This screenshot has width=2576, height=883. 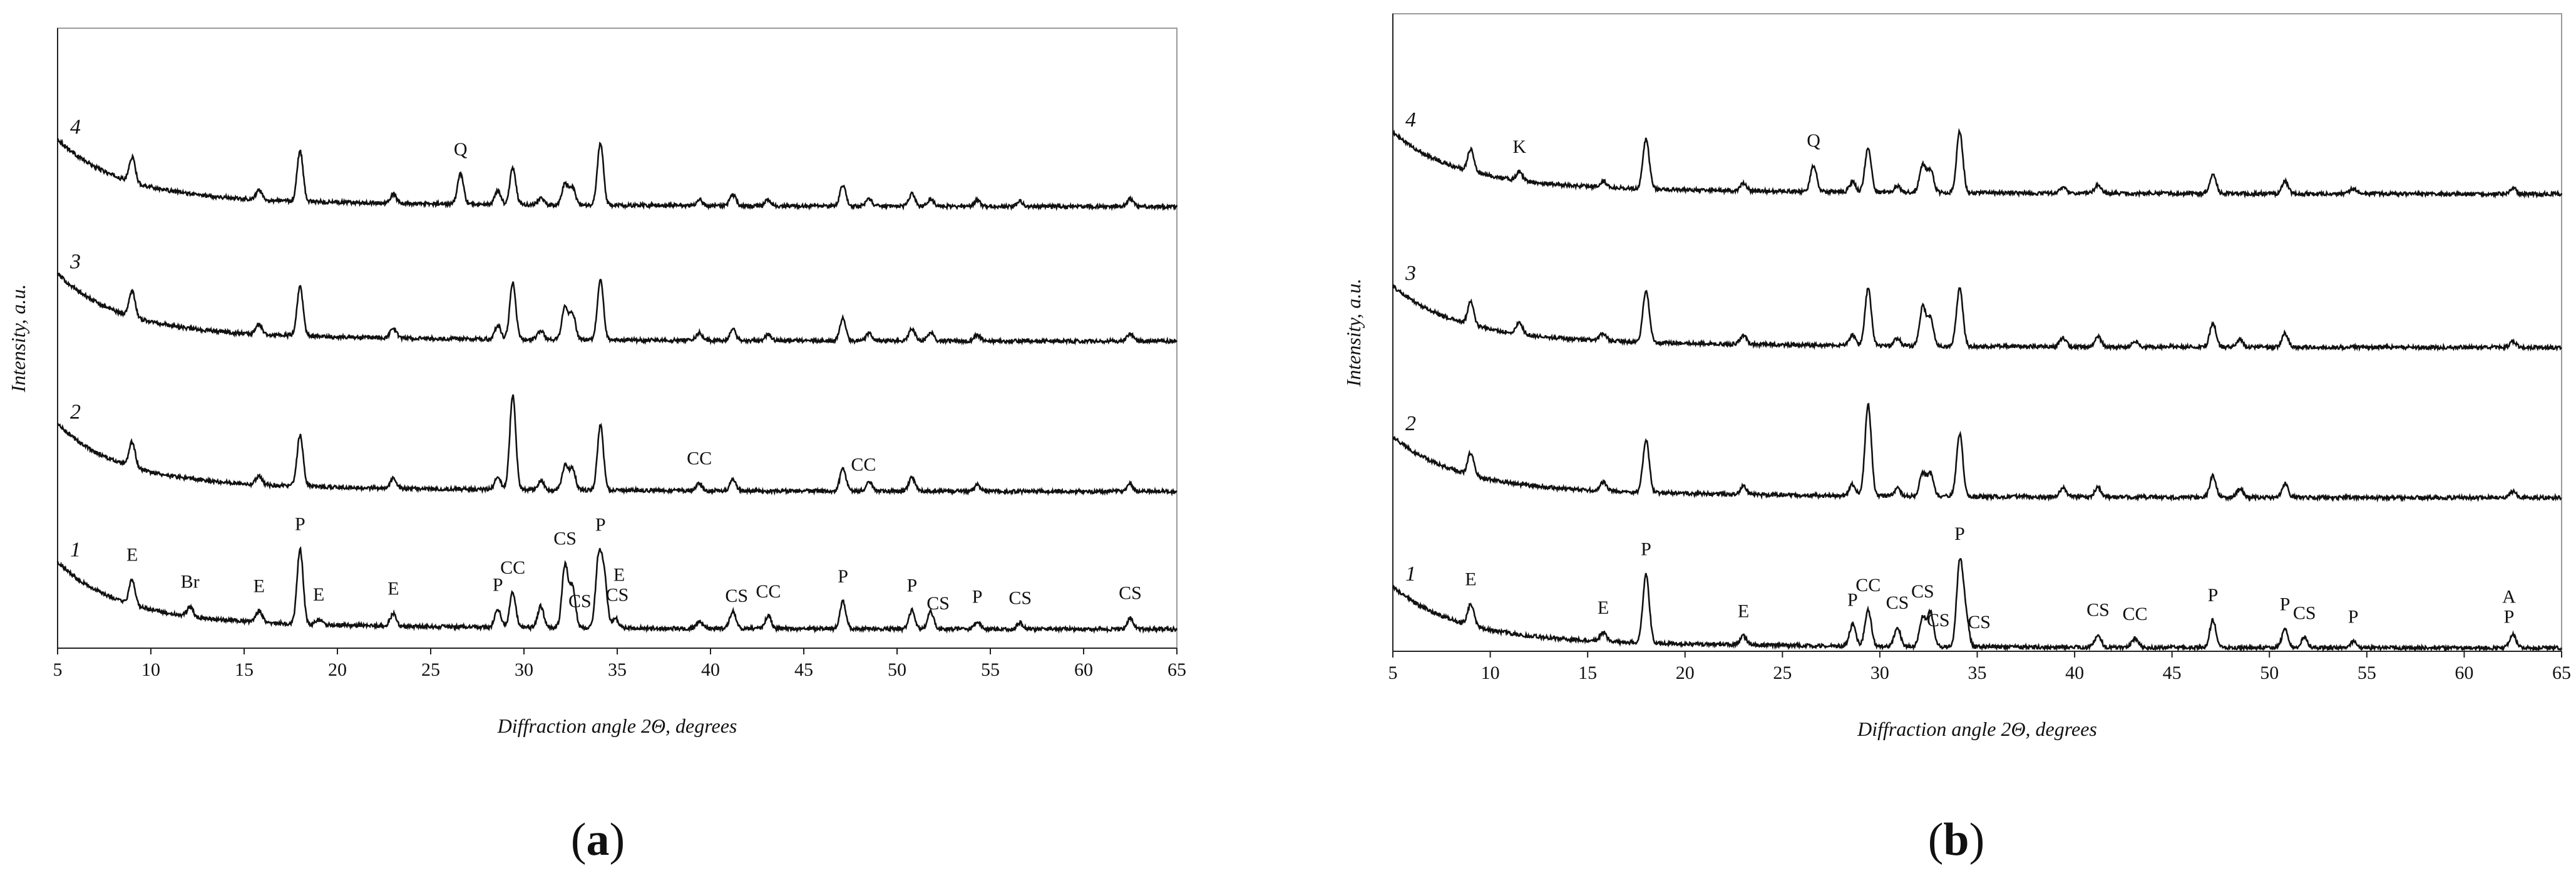 I want to click on series-2: 2, so click(x=1977, y=453).